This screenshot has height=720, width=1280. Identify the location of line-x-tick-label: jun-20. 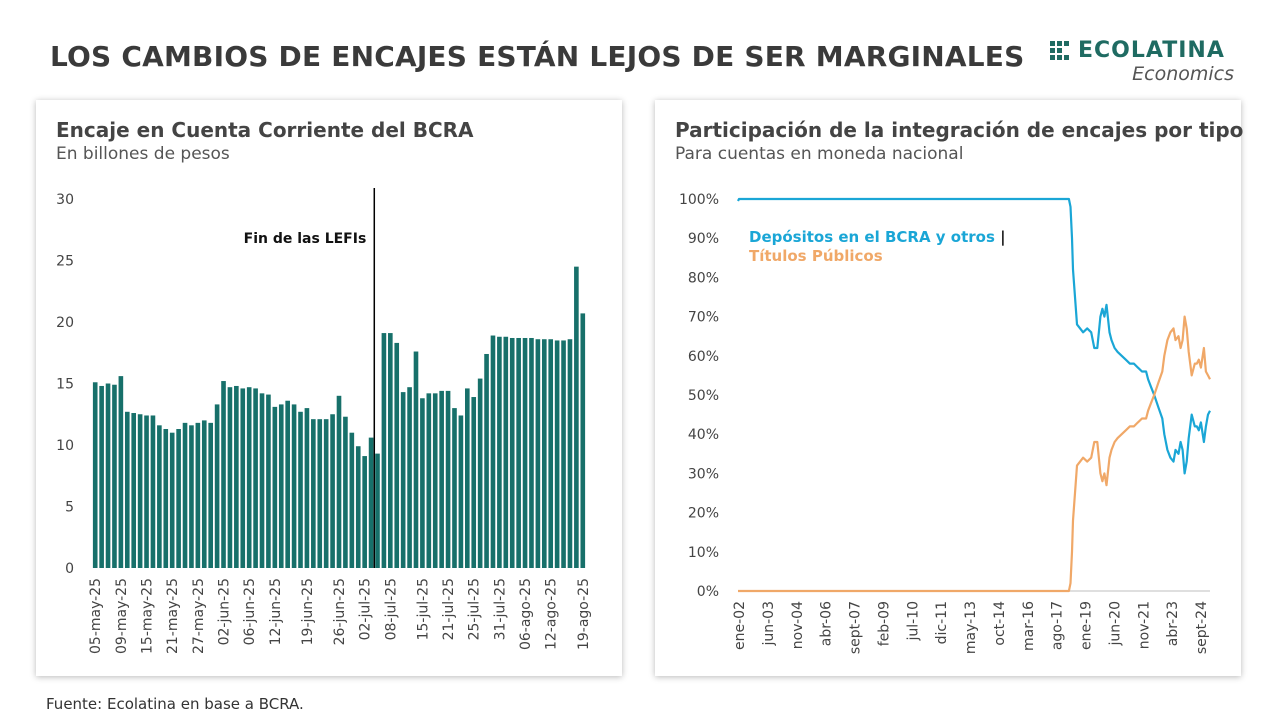
(1115, 624).